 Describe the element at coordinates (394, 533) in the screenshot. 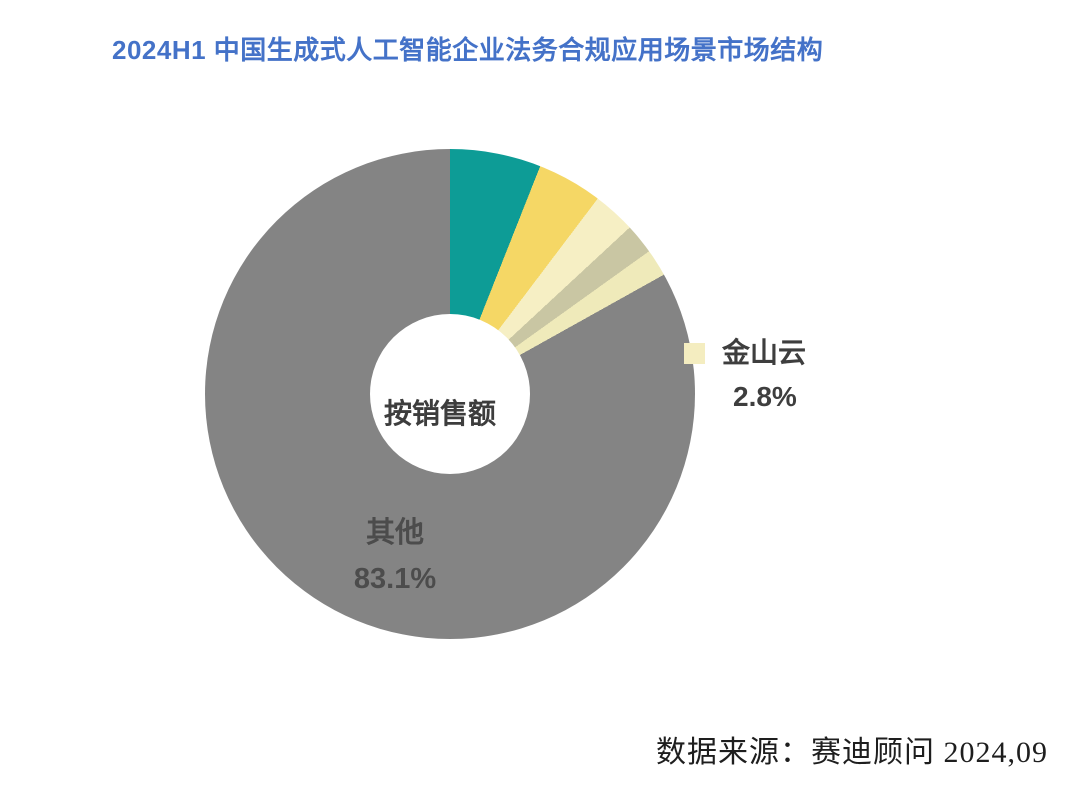

I see `other-name: 其他` at that location.